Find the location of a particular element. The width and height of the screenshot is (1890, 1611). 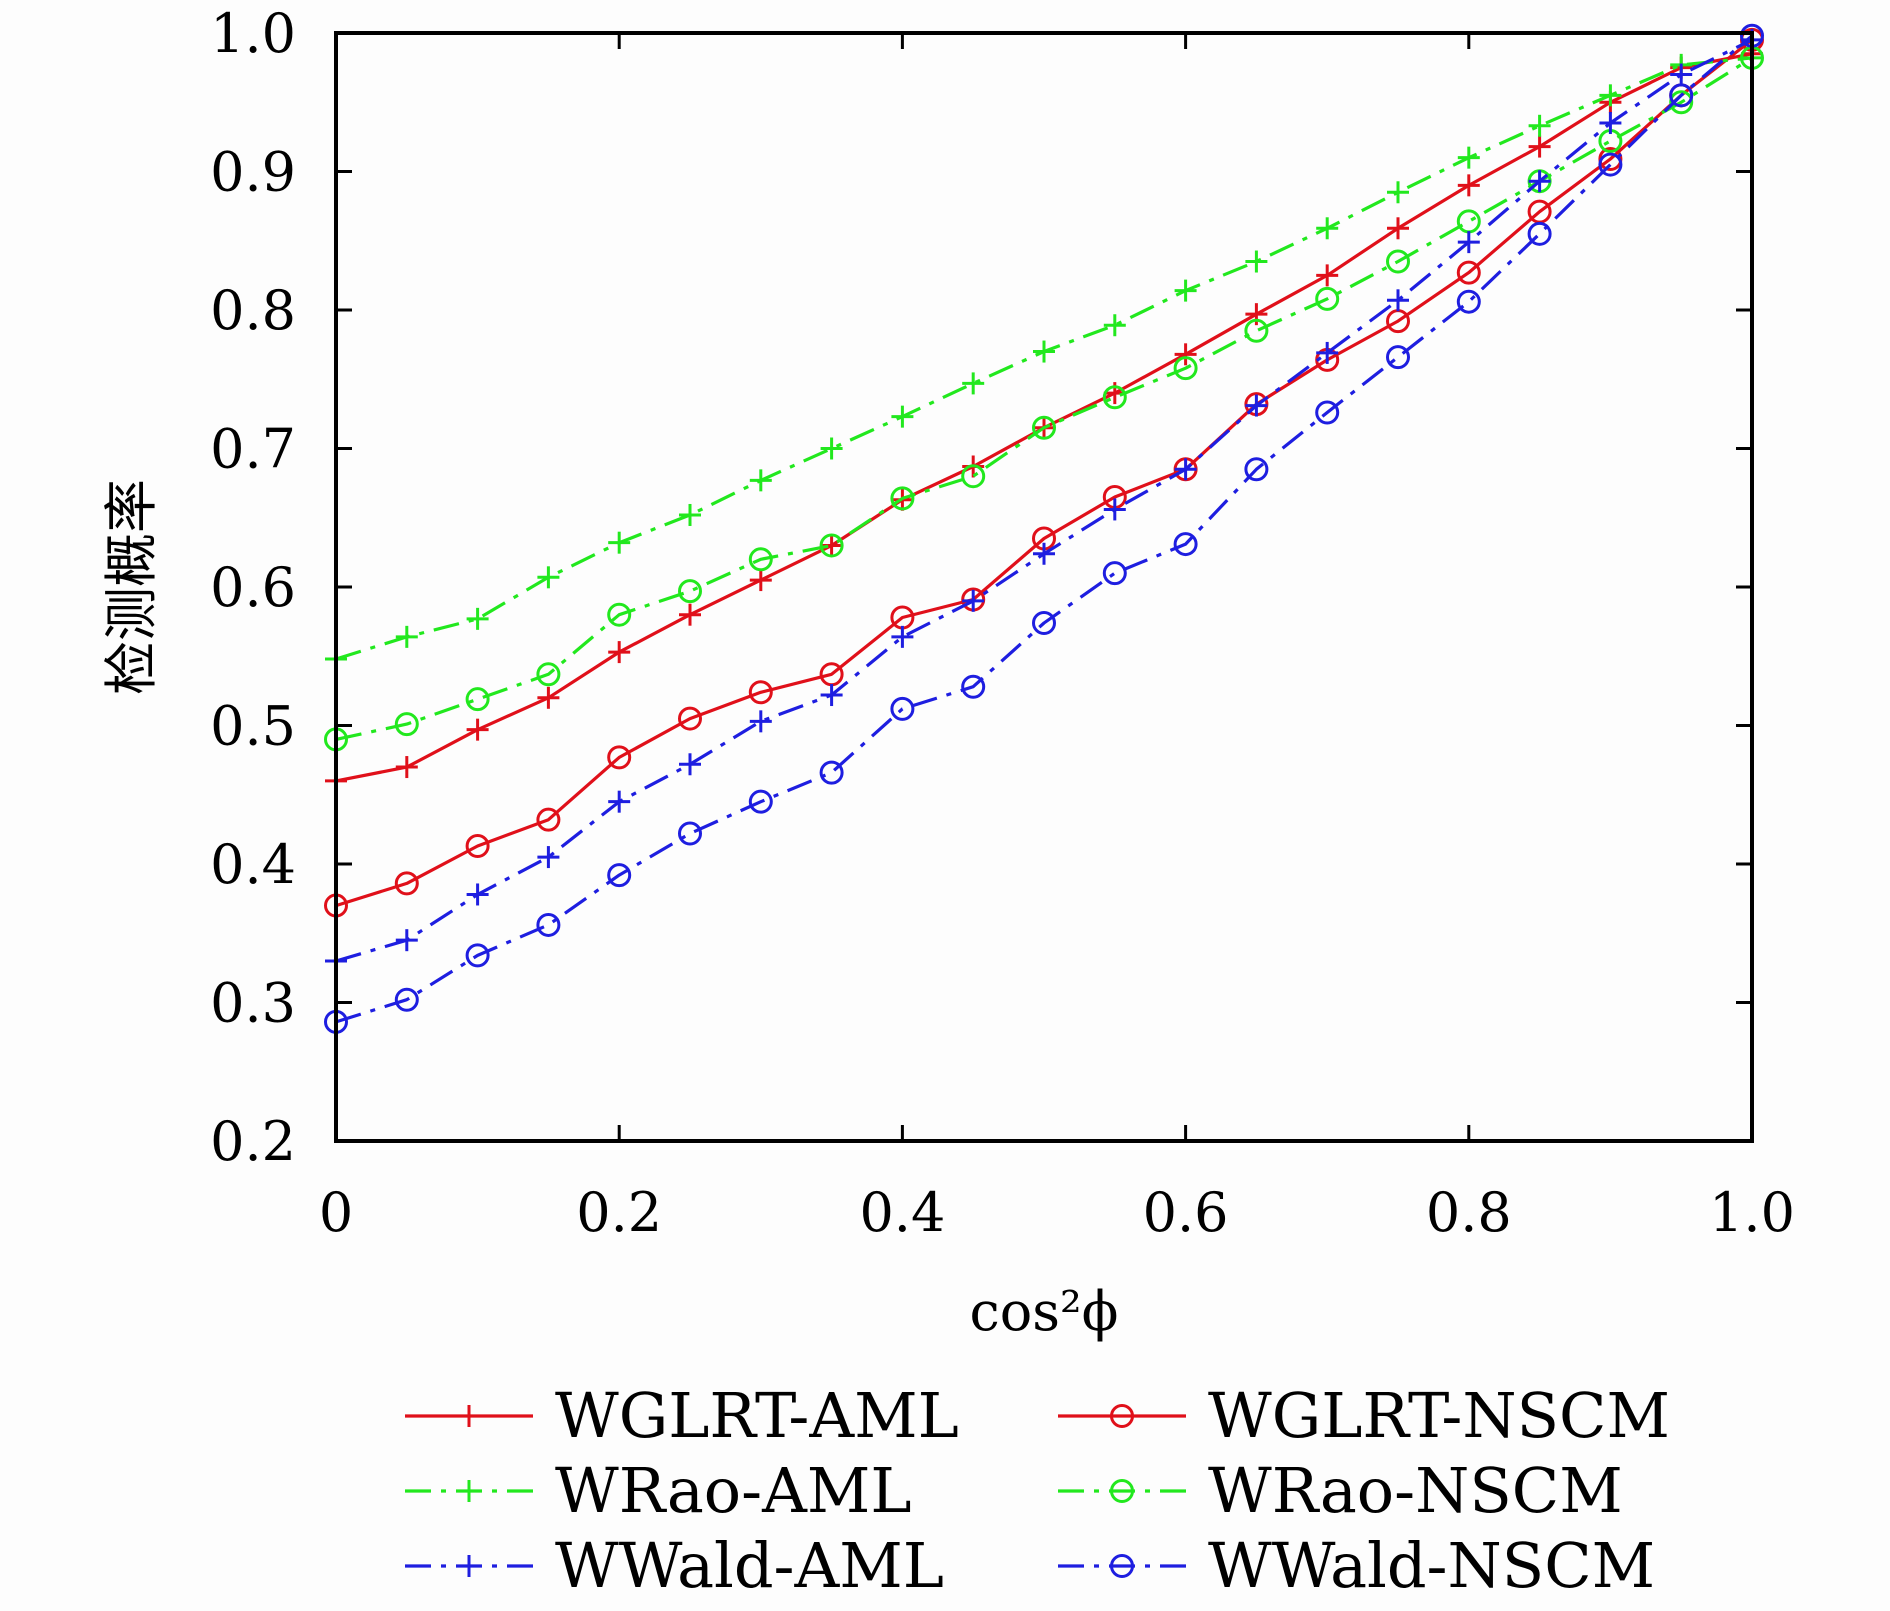

y-tick-label: 0.9 is located at coordinates (253, 172).